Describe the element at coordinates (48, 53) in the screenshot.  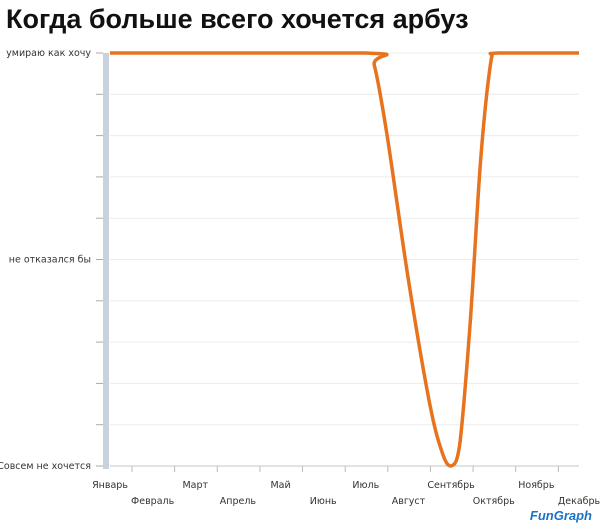
I see `y-tick-label: умираю как хочу` at that location.